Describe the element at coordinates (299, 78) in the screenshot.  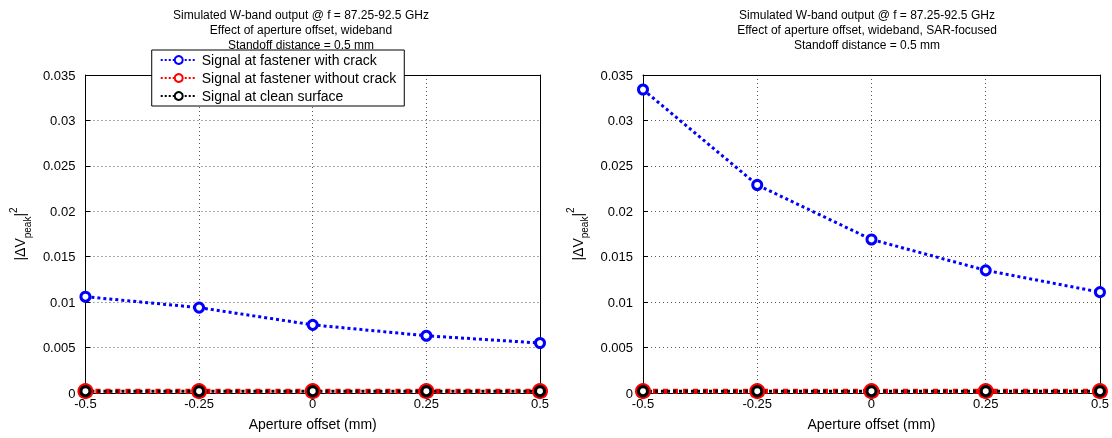
I see `legend-label: Signal at fastener without crack` at that location.